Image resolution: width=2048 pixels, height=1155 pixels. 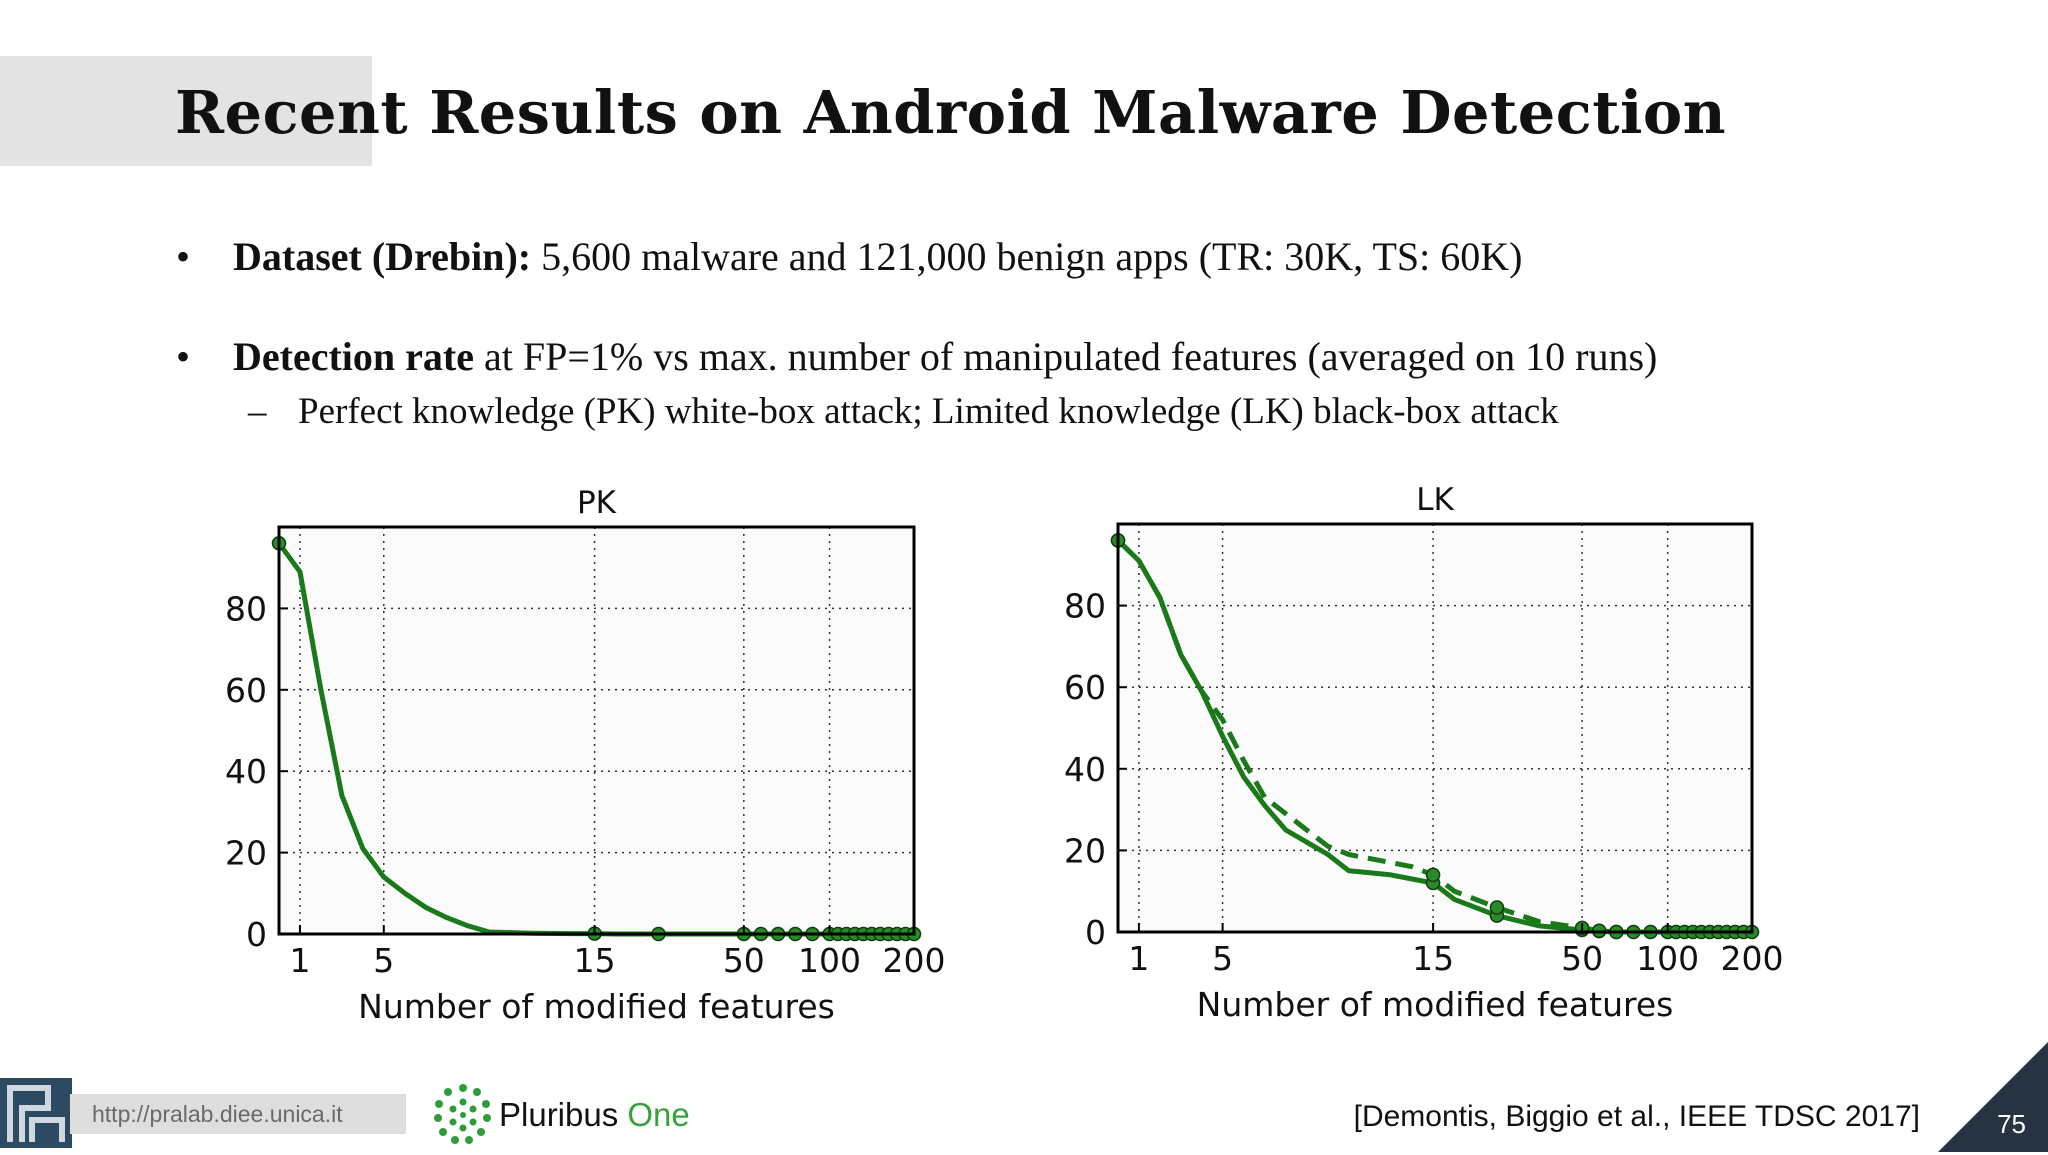 I want to click on pluribus-one-logo: Pluribus One, so click(x=561, y=1115).